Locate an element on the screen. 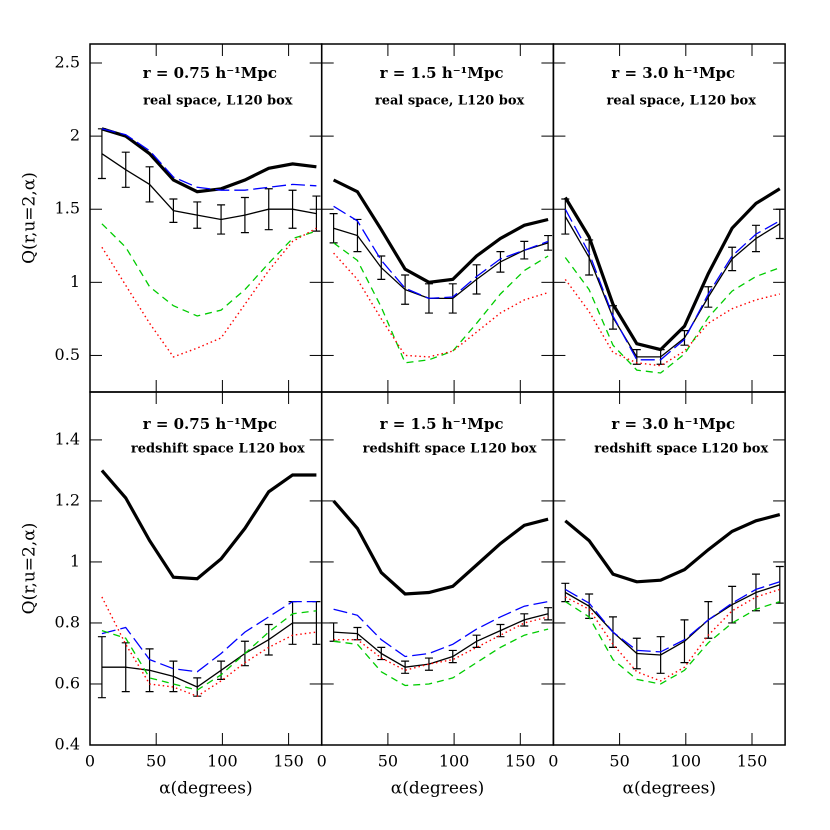 Image resolution: width=830 pixels, height=830 pixels. panel-frame is located at coordinates (669, 568).